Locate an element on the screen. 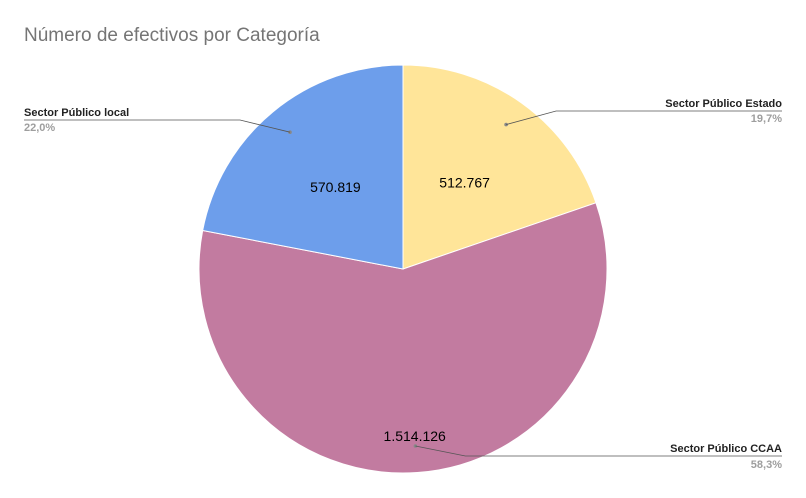  slice-value-label: 570.819 is located at coordinates (335, 187).